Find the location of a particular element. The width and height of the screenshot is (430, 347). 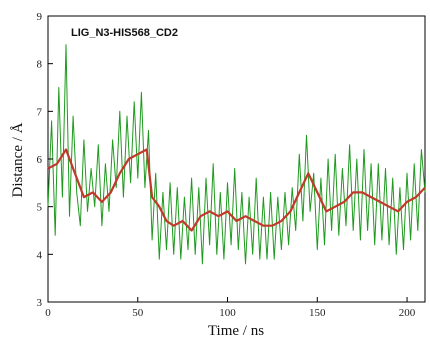

y-axis-label: Distance / Å is located at coordinates (18, 159).